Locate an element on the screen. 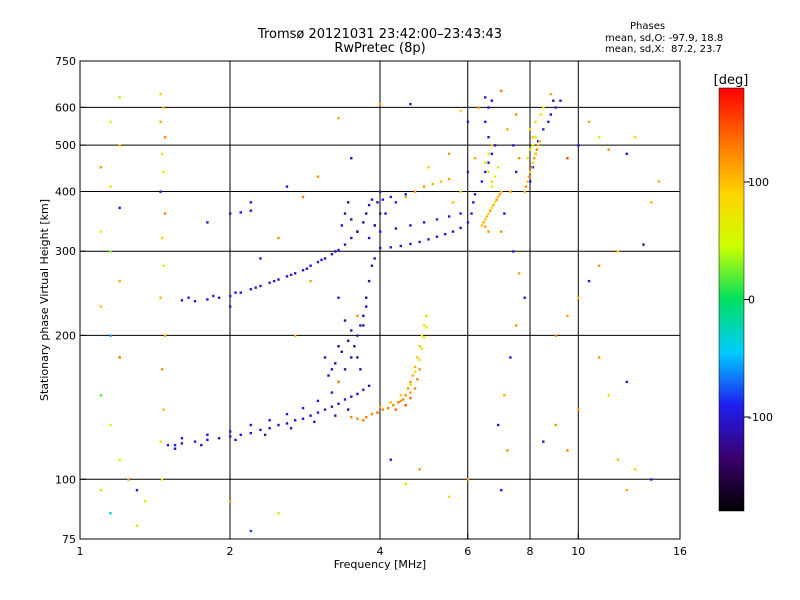 Image resolution: width=800 pixels, height=600 pixels. y-tick-label: 400 is located at coordinates (65, 191).